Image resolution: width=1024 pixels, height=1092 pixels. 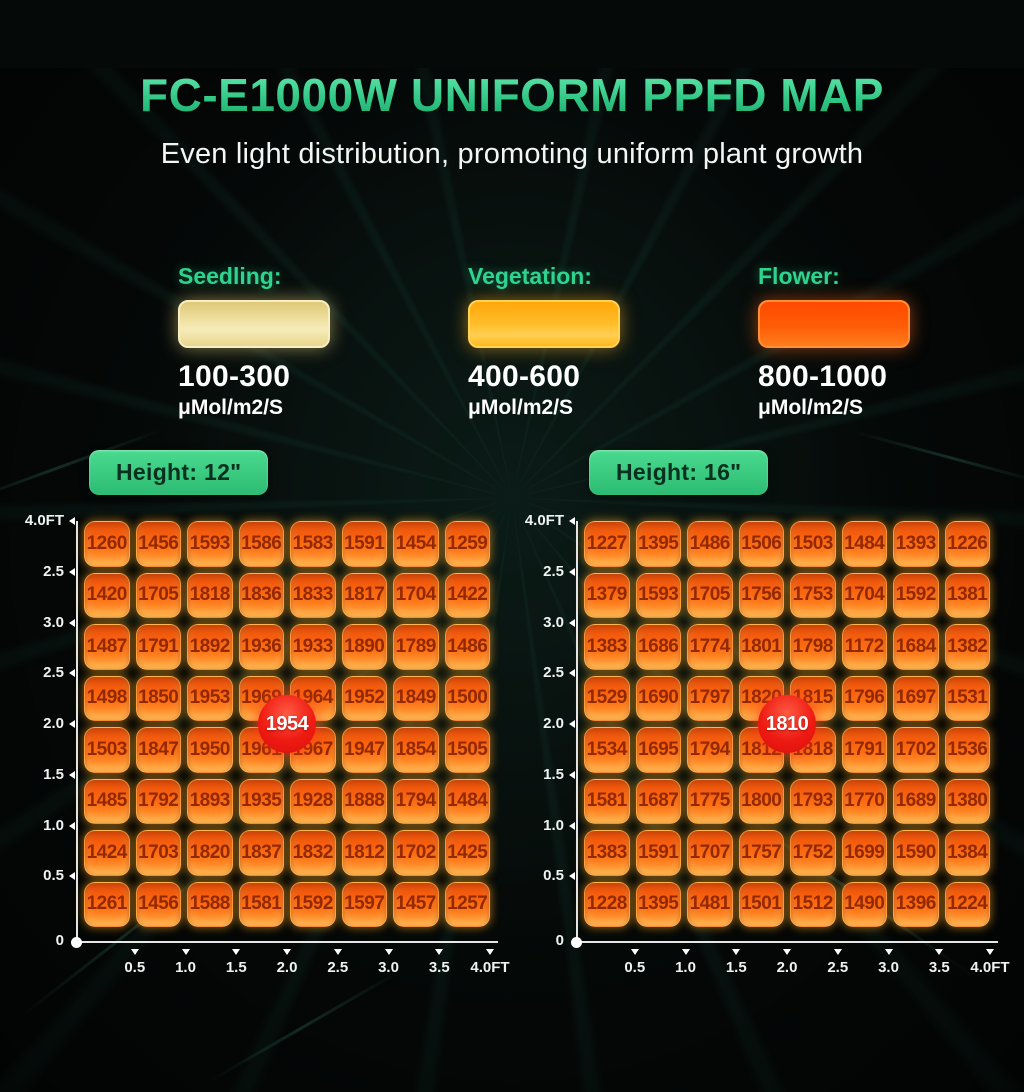 I want to click on y-axis-label: 4.0FT, so click(x=44, y=520).